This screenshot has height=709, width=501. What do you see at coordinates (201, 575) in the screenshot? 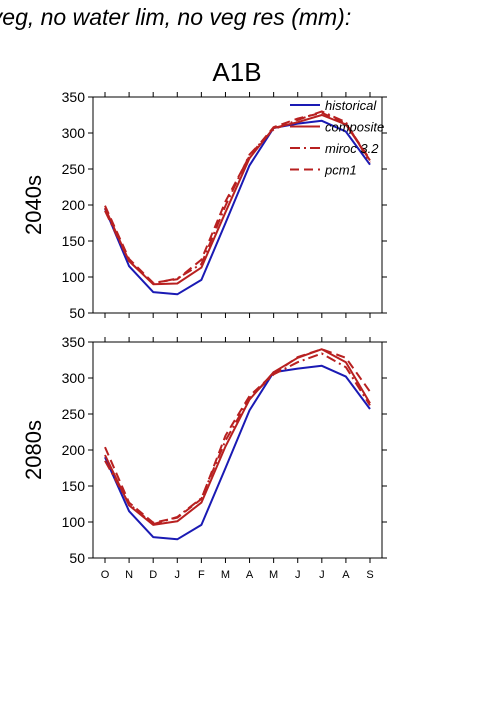
I see `x-tick-label: F` at bounding box center [201, 575].